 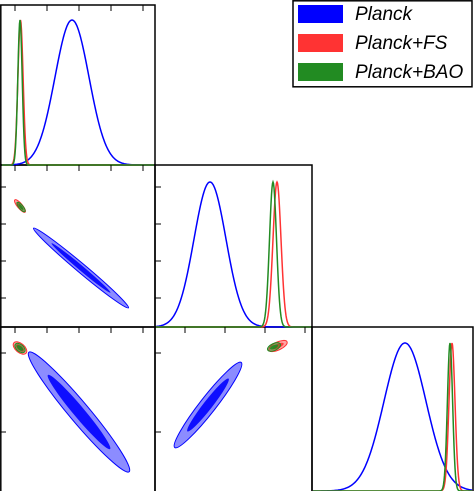 I want to click on legend: Planck Planck+FS Planck+BAO, so click(x=382, y=44).